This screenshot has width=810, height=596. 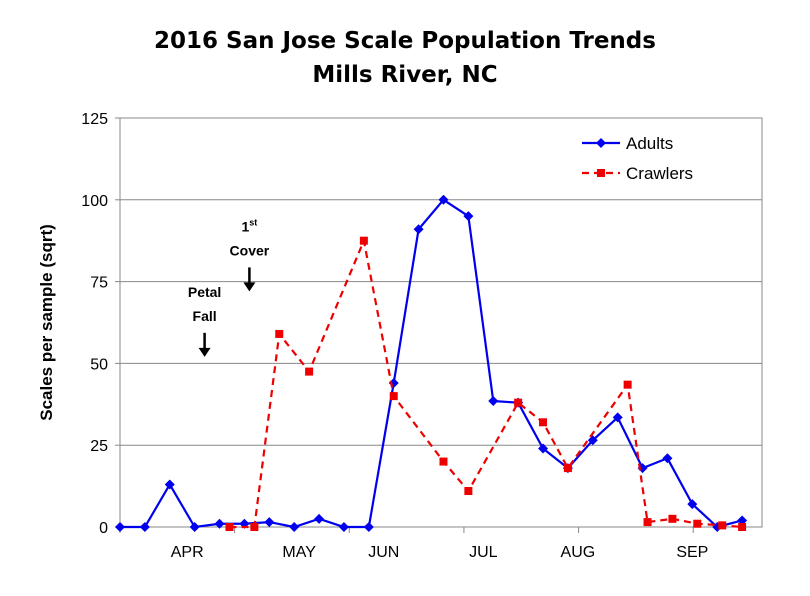 What do you see at coordinates (205, 316) in the screenshot?
I see `annotation-0-line-1: Fall` at bounding box center [205, 316].